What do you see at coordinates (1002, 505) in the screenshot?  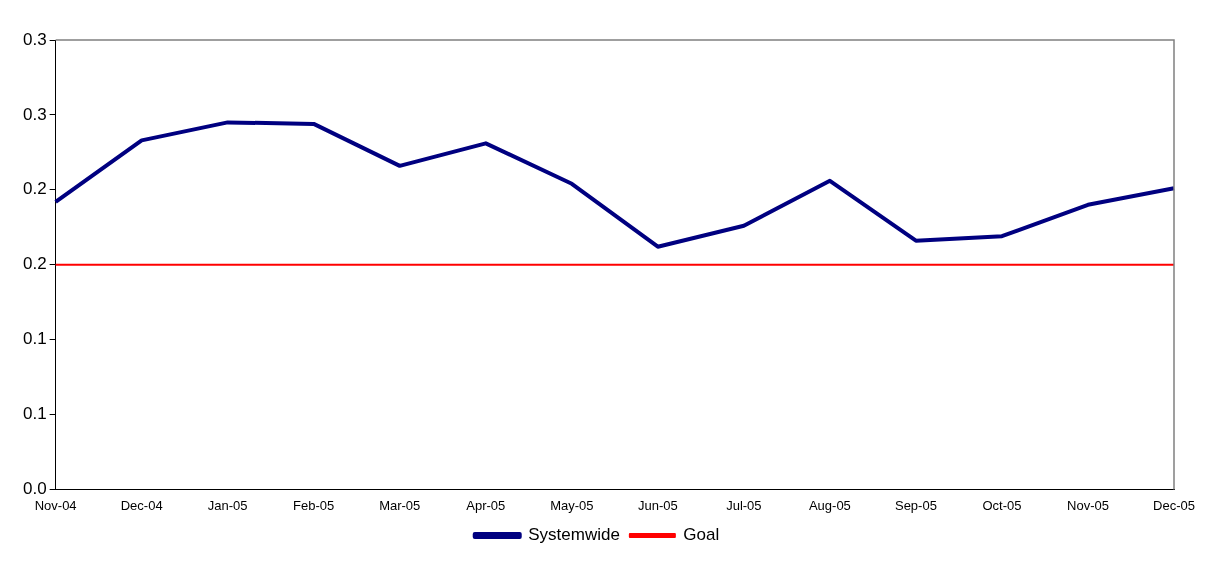 I see `x-tick-label: Oct-05` at bounding box center [1002, 505].